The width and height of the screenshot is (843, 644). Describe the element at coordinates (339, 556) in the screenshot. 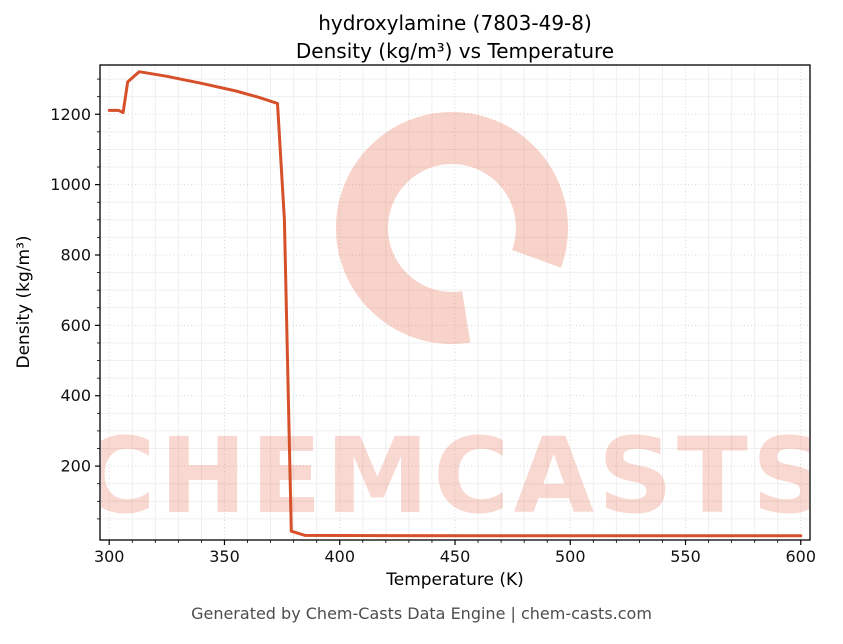

I see `x-tick-label: 400` at that location.